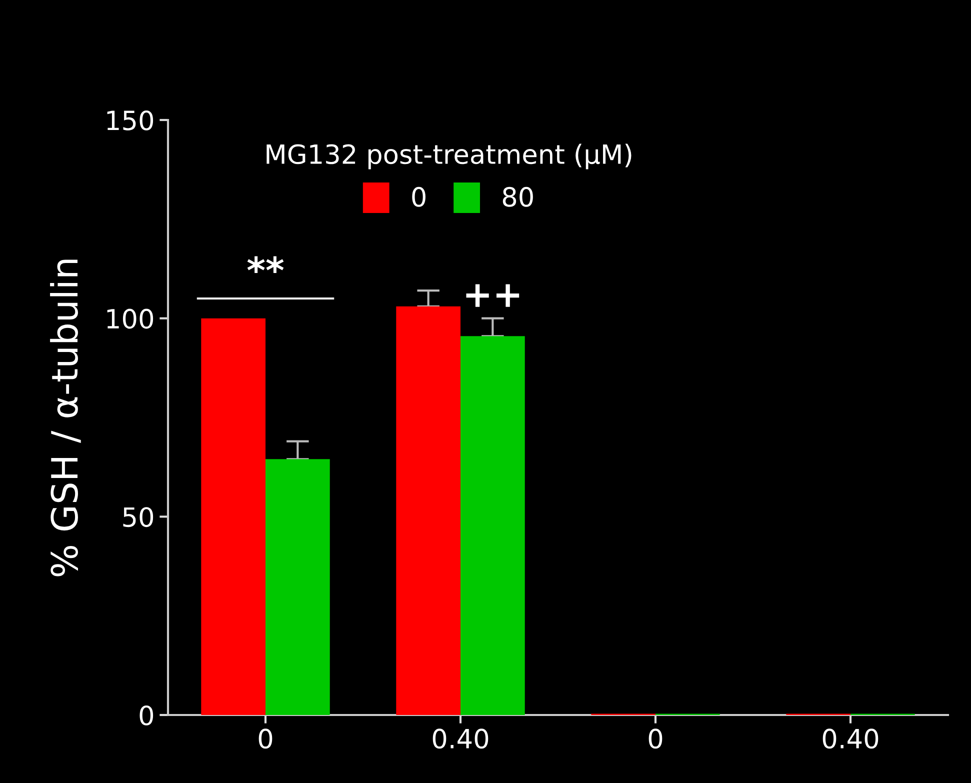 This screenshot has width=971, height=783. I want to click on annotation: ++, so click(493, 295).